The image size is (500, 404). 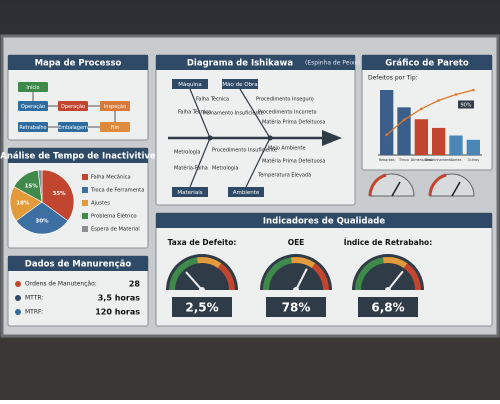 What do you see at coordinates (387, 160) in the screenshot?
I see `x-tick-label: Rebarbas` at bounding box center [387, 160].